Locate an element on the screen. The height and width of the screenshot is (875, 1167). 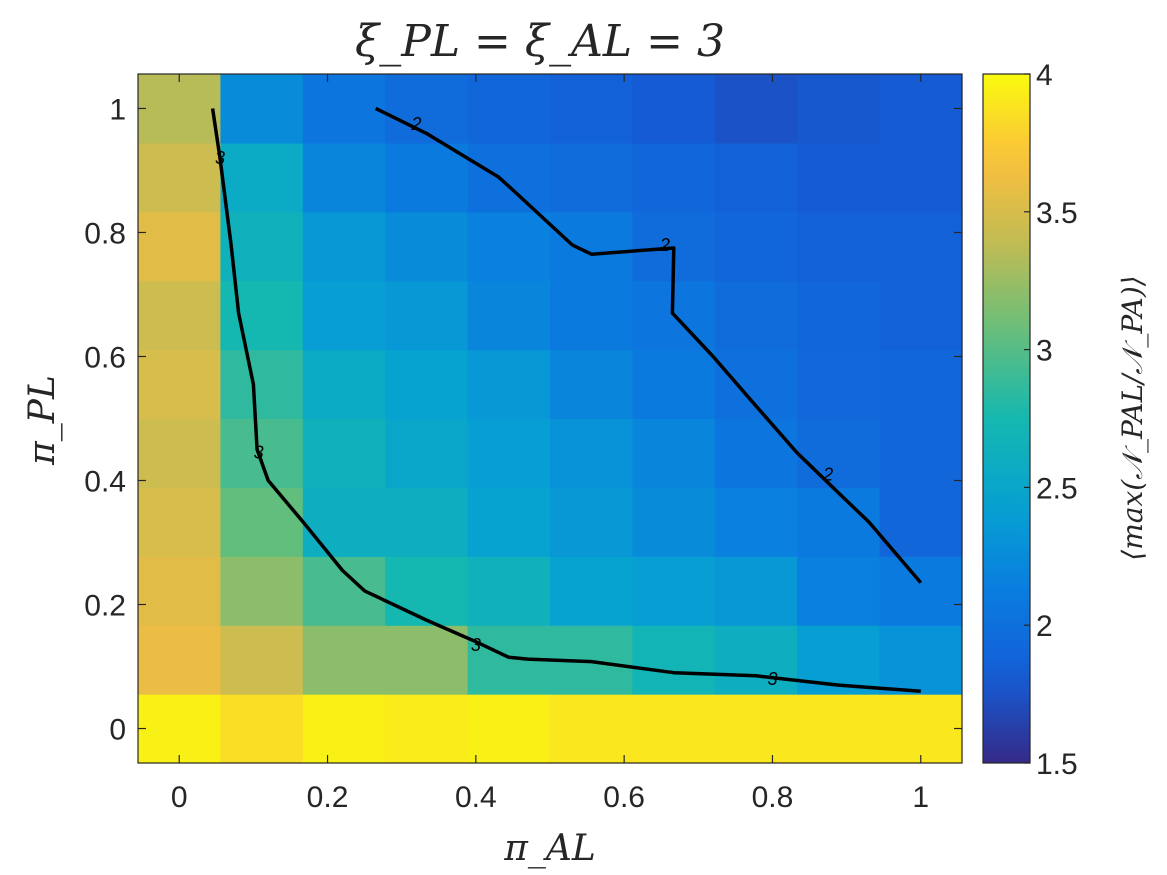
colorbar-tick-label: 2.5 is located at coordinates (1057, 488).